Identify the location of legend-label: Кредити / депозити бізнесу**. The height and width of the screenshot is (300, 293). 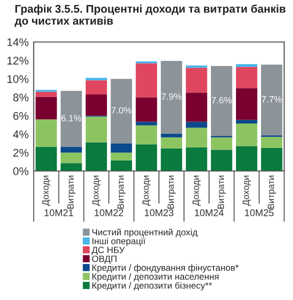
(152, 286).